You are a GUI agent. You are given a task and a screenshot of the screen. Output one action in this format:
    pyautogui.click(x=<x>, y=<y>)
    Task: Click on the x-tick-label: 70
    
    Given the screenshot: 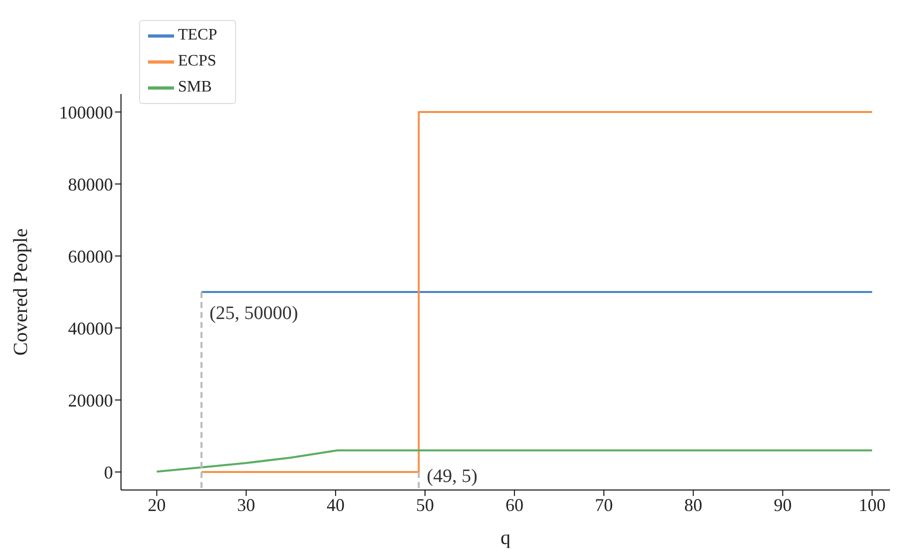 What is the action you would take?
    pyautogui.click(x=603, y=504)
    